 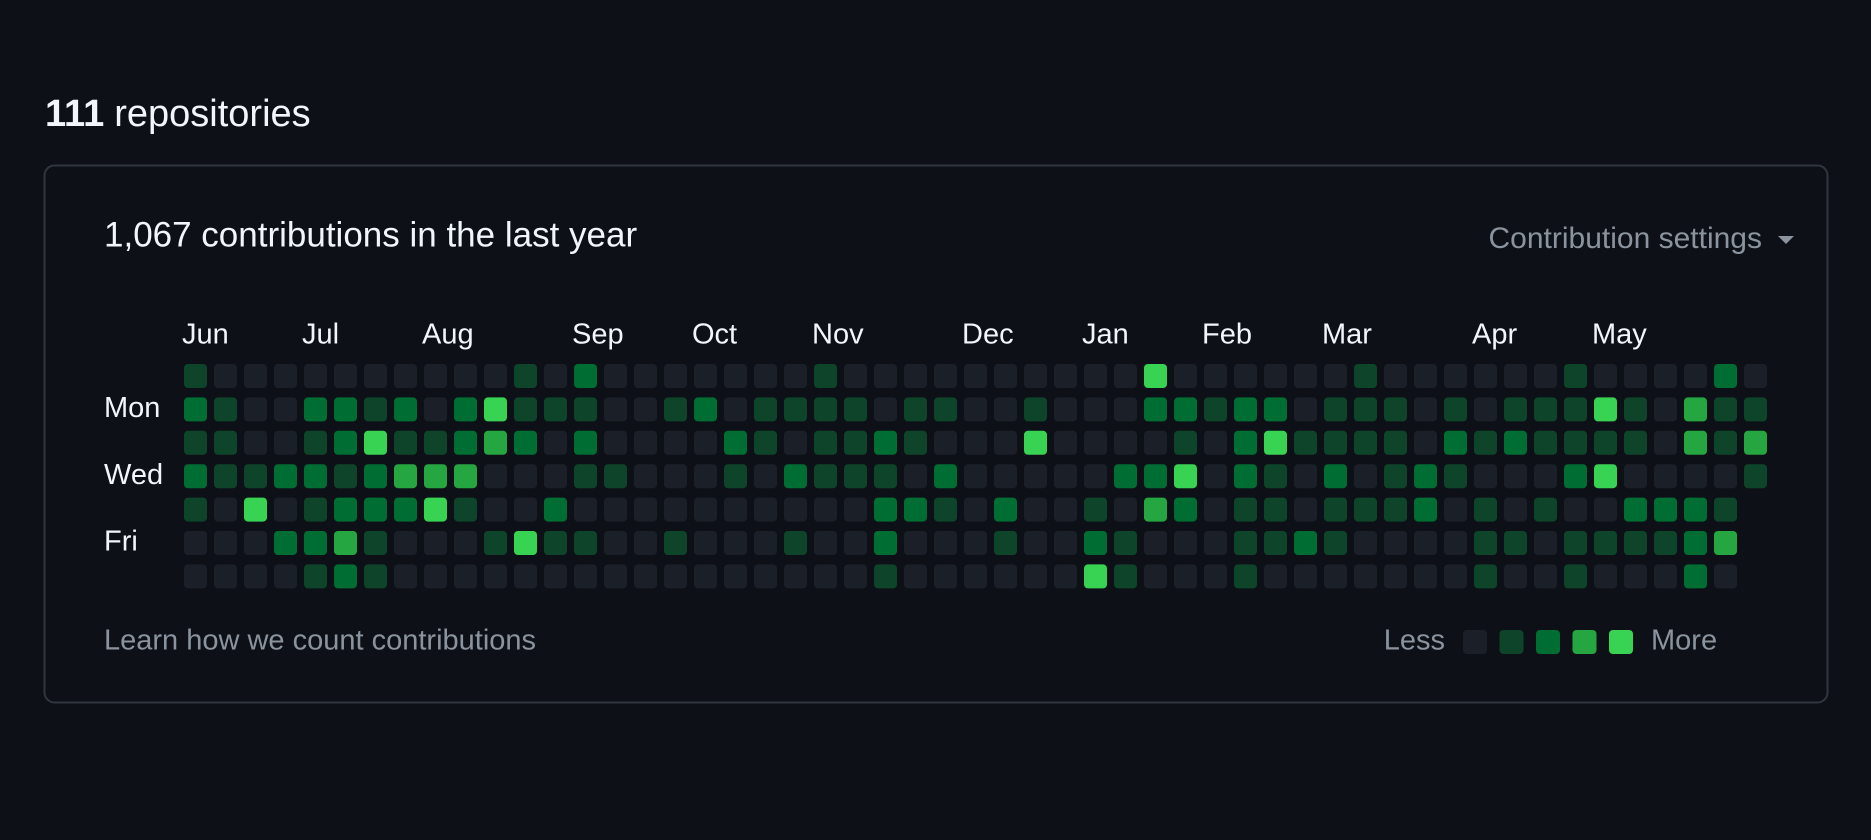 I want to click on month-label: Oct, so click(x=714, y=335).